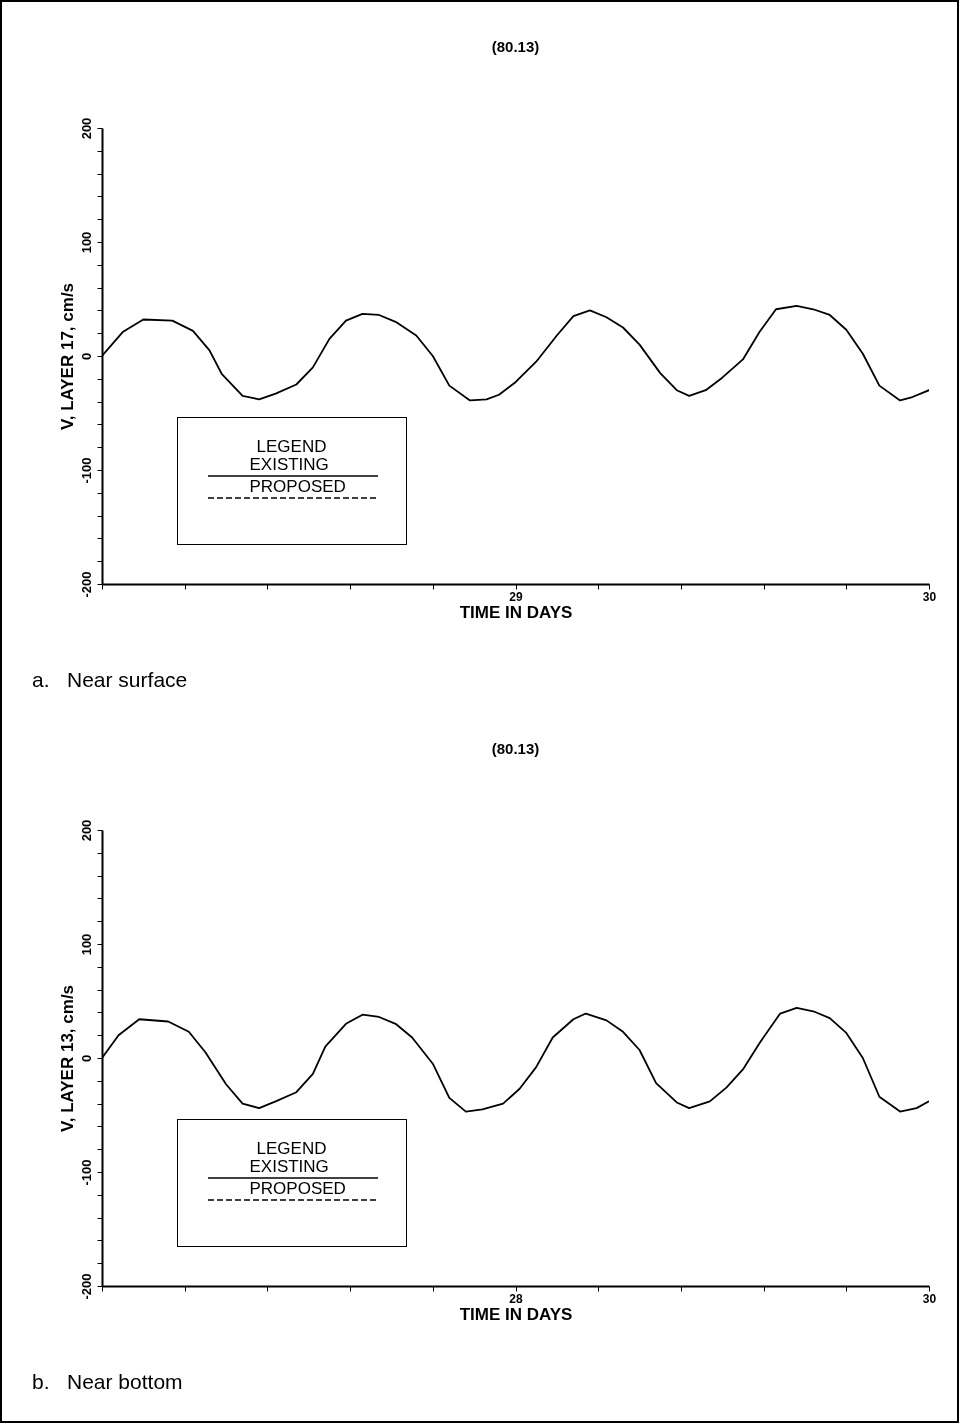 Image resolution: width=961 pixels, height=1425 pixels. Describe the element at coordinates (108, 1382) in the screenshot. I see `text: b. Near bottom` at that location.